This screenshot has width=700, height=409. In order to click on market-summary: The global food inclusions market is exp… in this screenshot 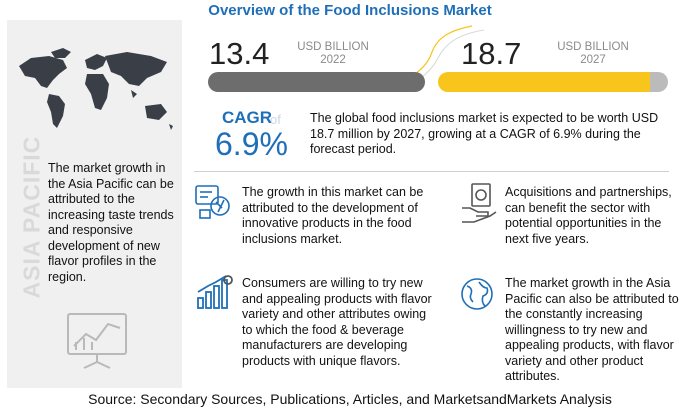, I will do `click(484, 133)`.